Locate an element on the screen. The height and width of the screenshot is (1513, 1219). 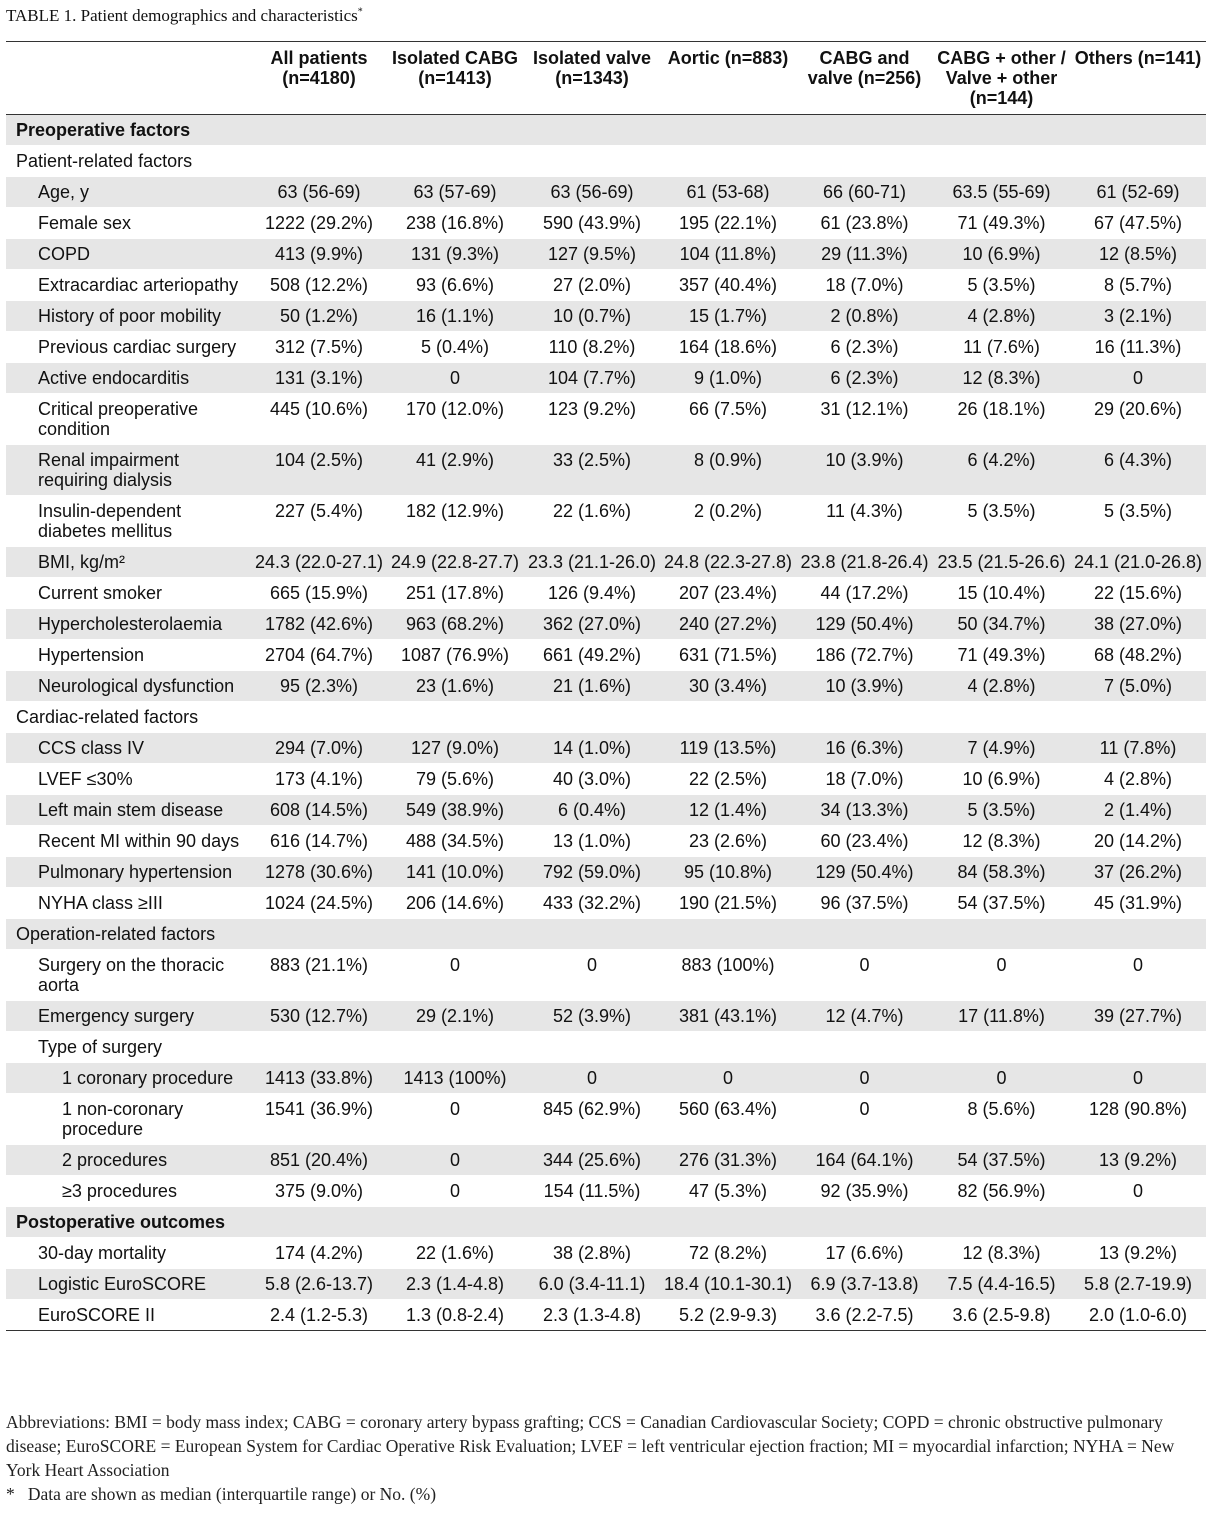
cell: 883 (100%) is located at coordinates (728, 965).